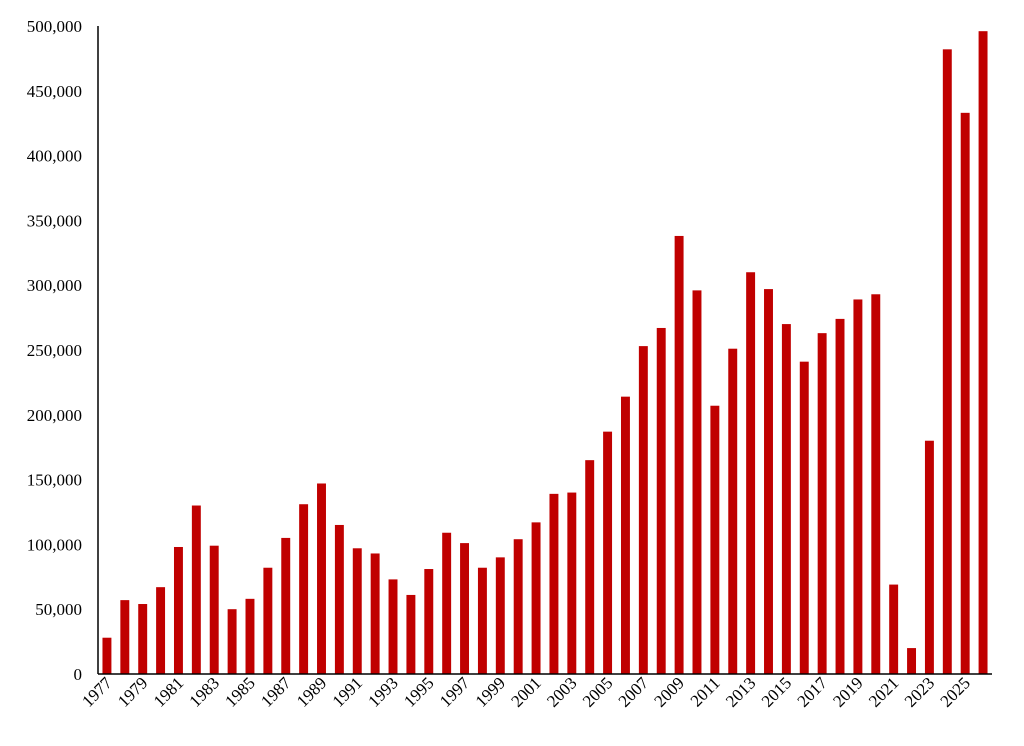  I want to click on bar-2012, so click(733, 511).